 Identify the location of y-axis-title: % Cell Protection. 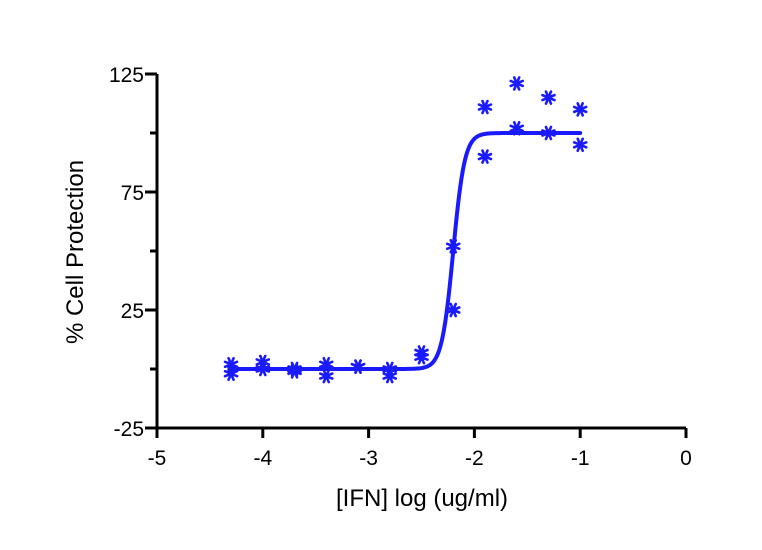
(75, 252).